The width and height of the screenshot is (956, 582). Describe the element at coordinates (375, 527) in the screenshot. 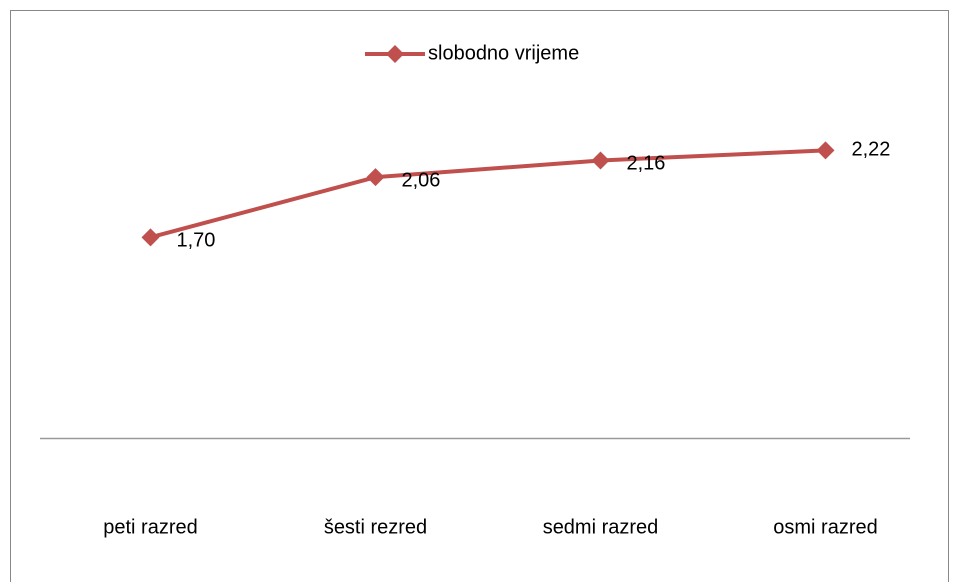

I see `x-tick-label: šesti rezred` at that location.